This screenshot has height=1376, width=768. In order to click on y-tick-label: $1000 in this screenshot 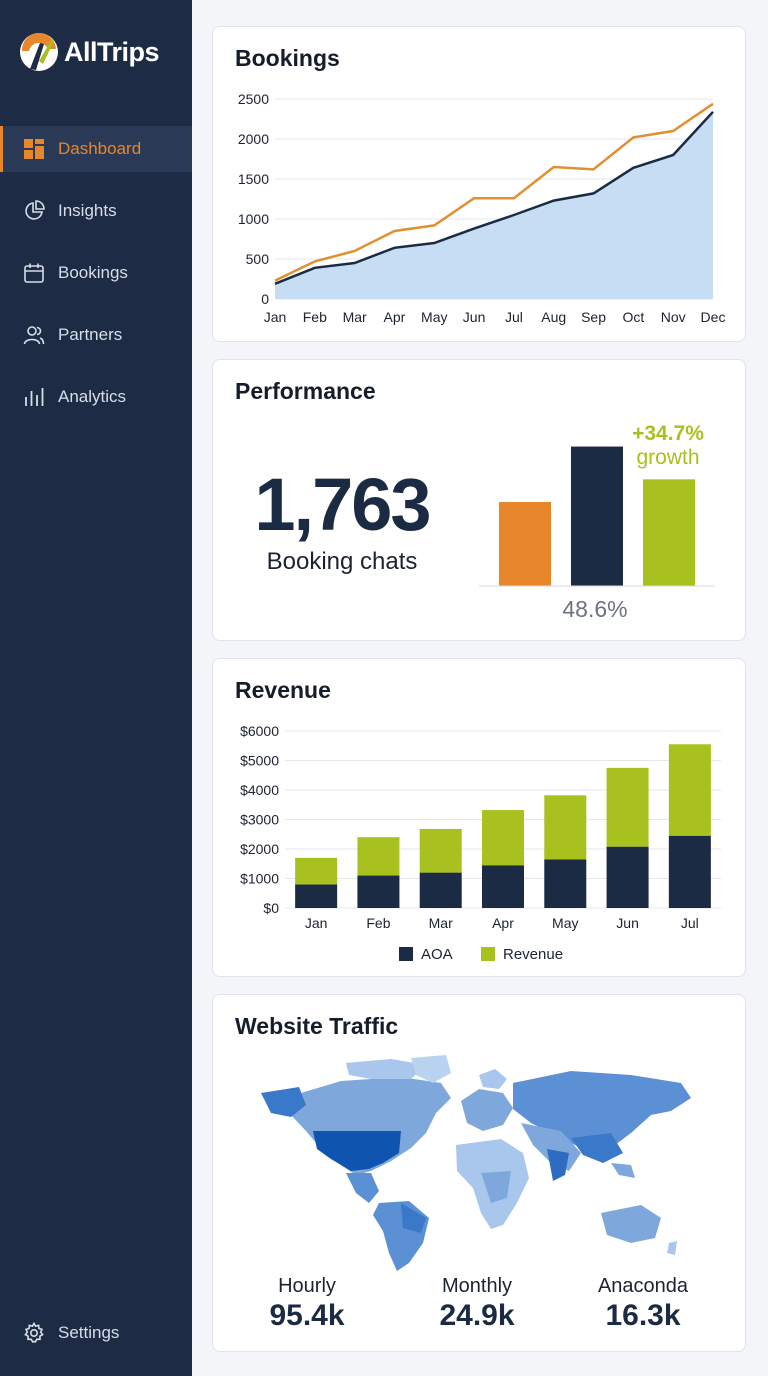, I will do `click(259, 879)`.